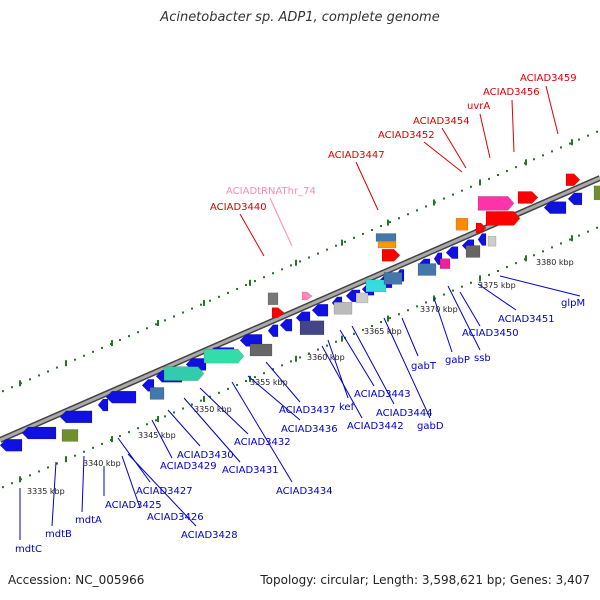 Image resolution: width=600 pixels, height=600 pixels. What do you see at coordinates (250, 470) in the screenshot?
I see `gene-label: ACIAD3431` at bounding box center [250, 470].